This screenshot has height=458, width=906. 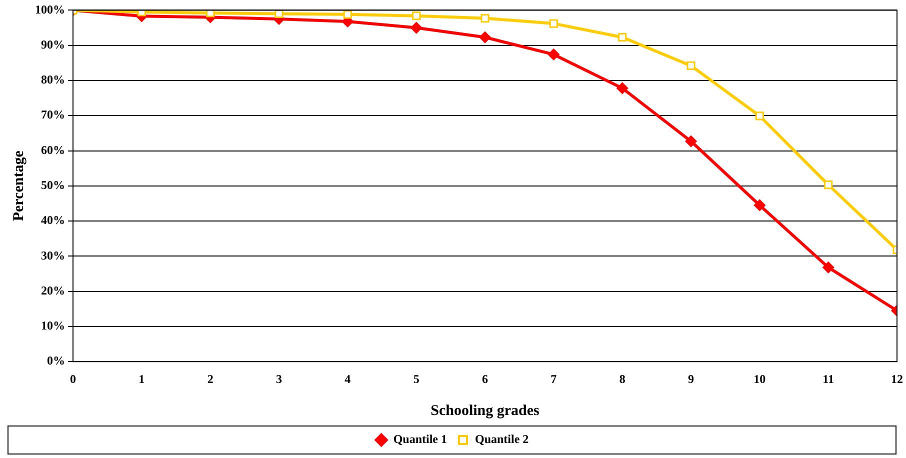 I want to click on x-tick-label: 11, so click(x=828, y=379).